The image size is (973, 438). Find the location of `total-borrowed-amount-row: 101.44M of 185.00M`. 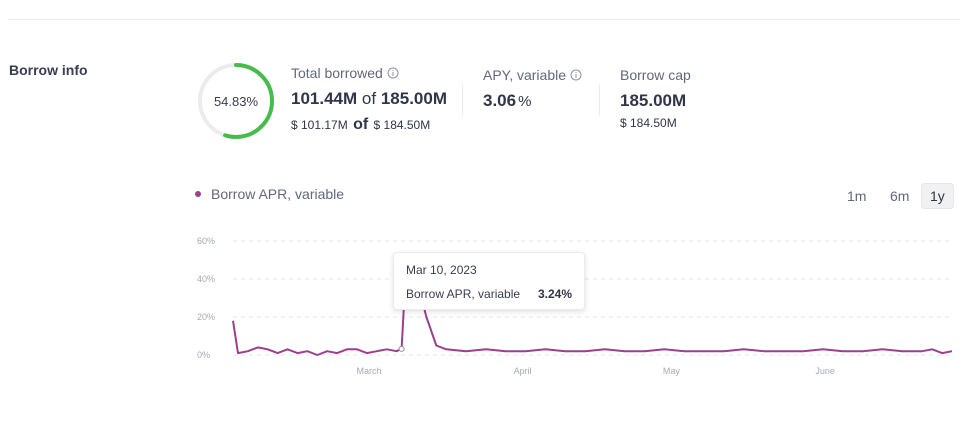

total-borrowed-amount-row: 101.44M of 185.00M is located at coordinates (369, 99).